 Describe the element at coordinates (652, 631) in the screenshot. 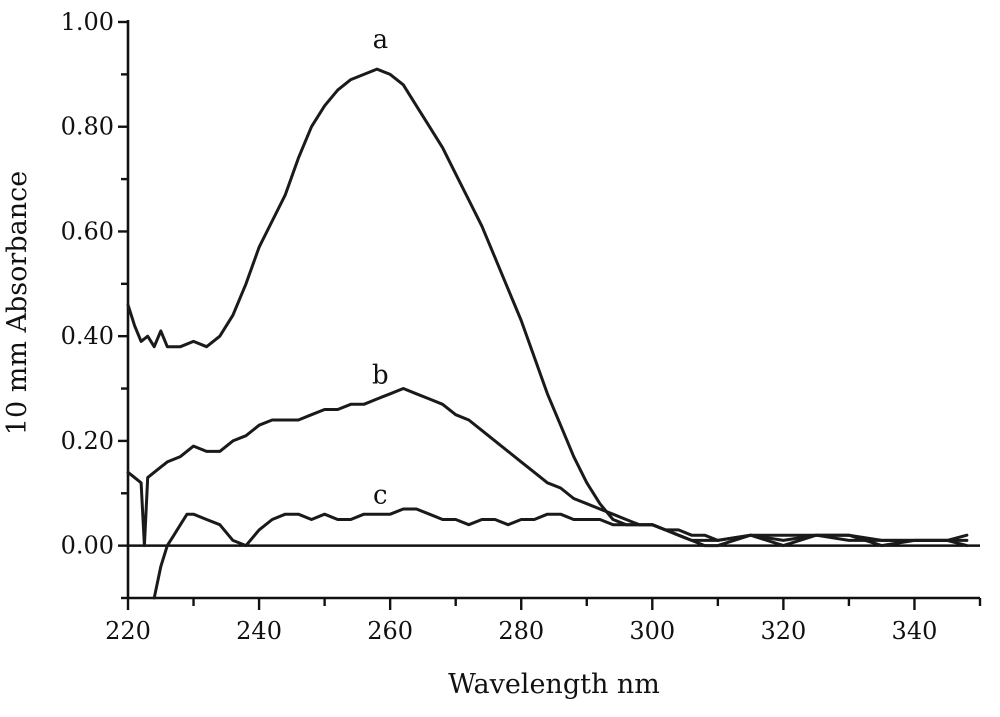

I see `x-tick-label: 300` at that location.